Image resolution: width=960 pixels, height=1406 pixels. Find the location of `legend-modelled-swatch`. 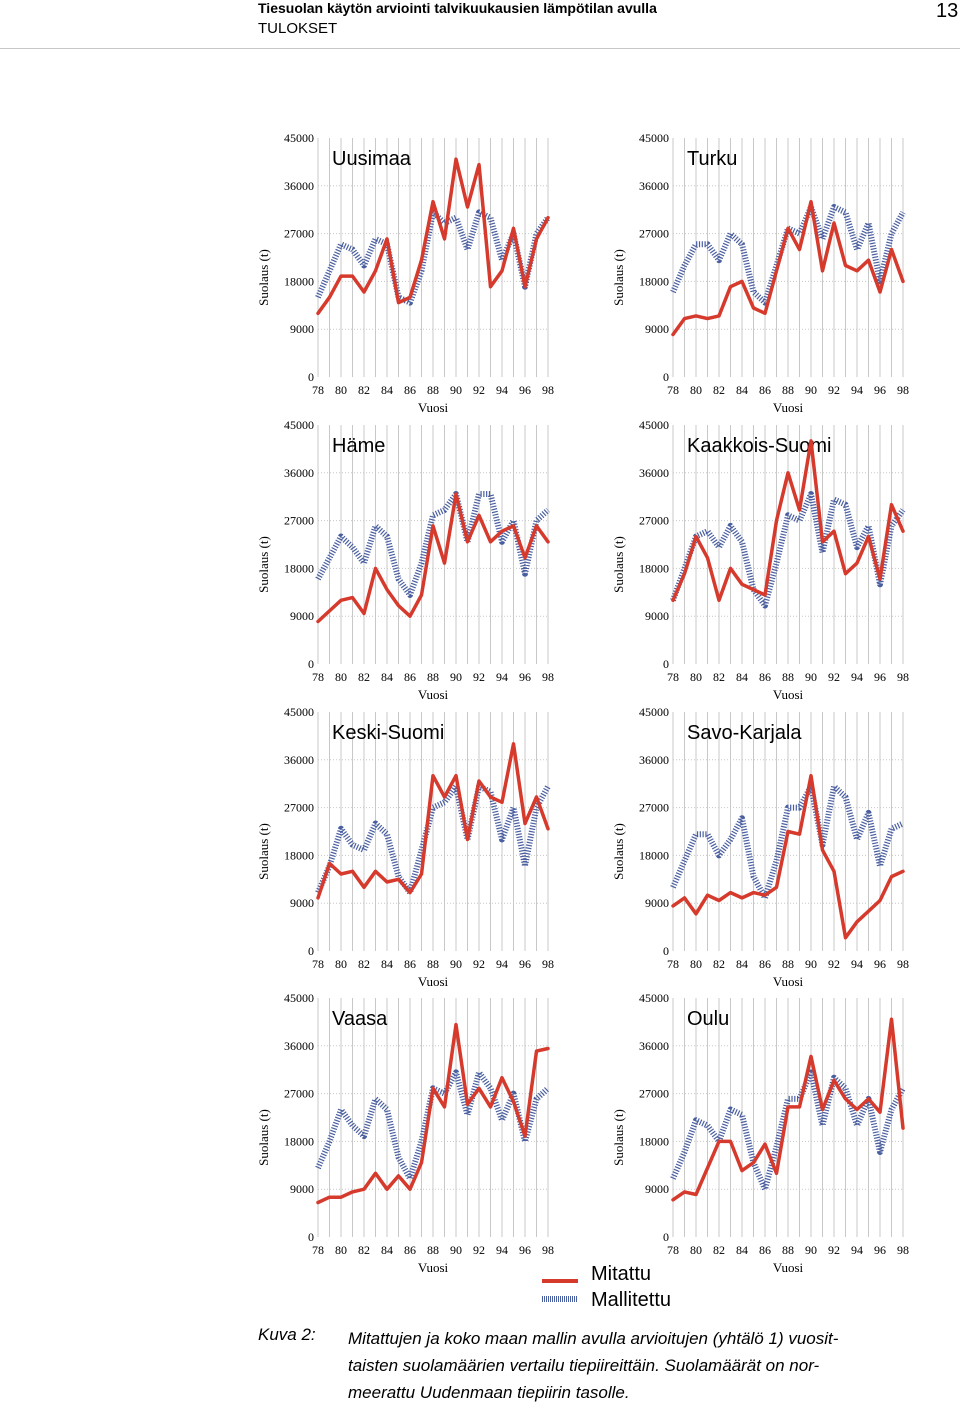

legend-modelled-swatch is located at coordinates (560, 1299).